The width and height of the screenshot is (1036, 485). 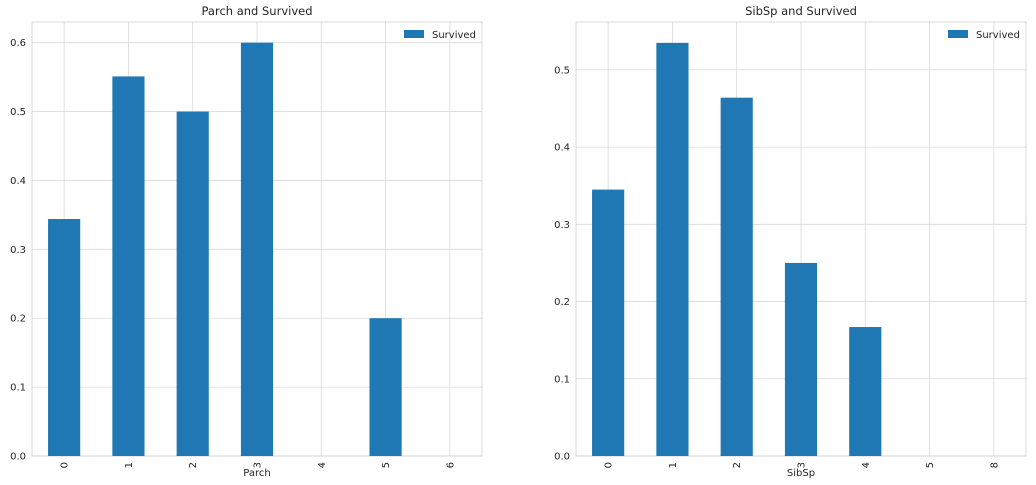 I want to click on x-tick-label: 6, so click(x=450, y=465).